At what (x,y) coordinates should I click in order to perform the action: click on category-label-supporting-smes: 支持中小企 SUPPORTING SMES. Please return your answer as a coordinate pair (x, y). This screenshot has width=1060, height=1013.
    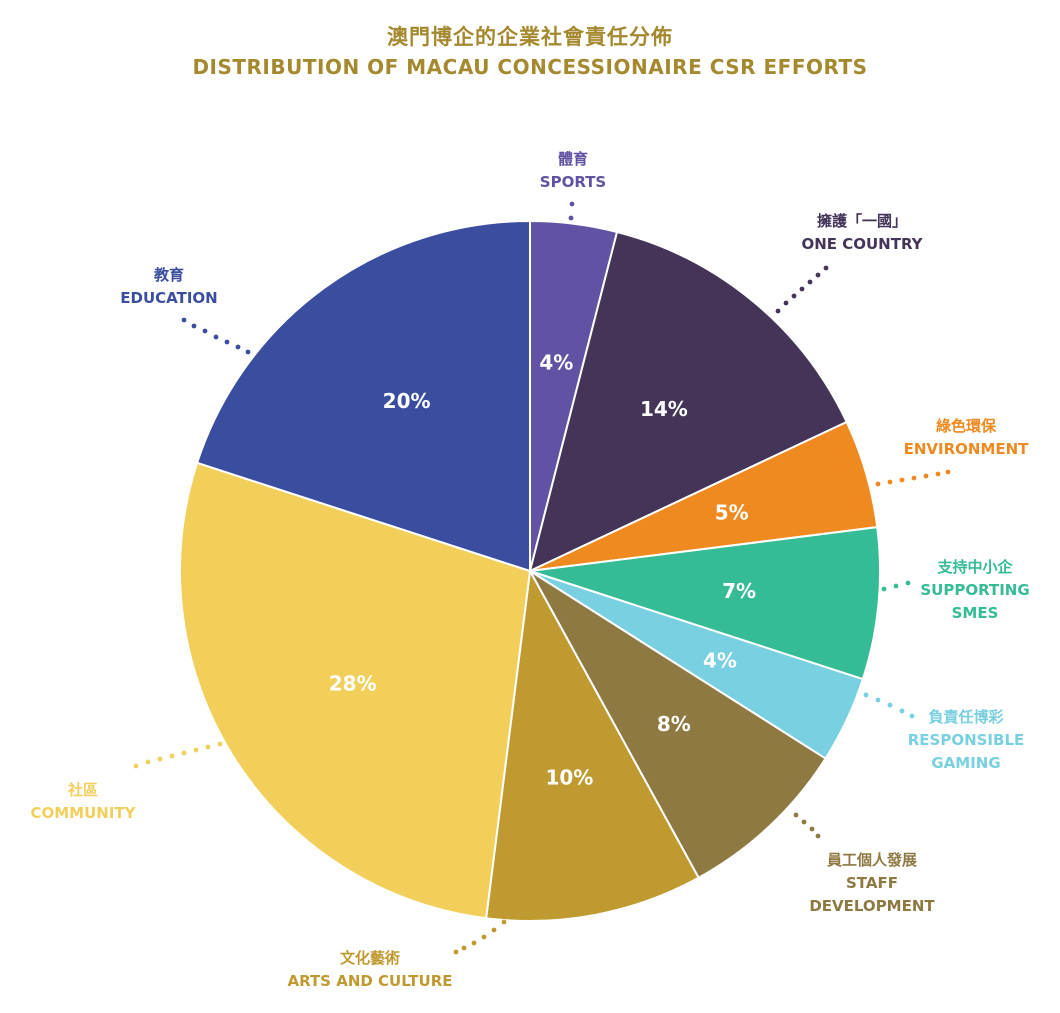
    Looking at the image, I should click on (974, 590).